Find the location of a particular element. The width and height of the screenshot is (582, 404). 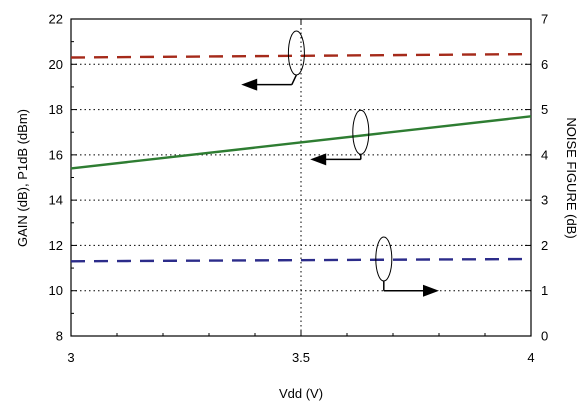

y-right-tick-label: 7 is located at coordinates (544, 19).